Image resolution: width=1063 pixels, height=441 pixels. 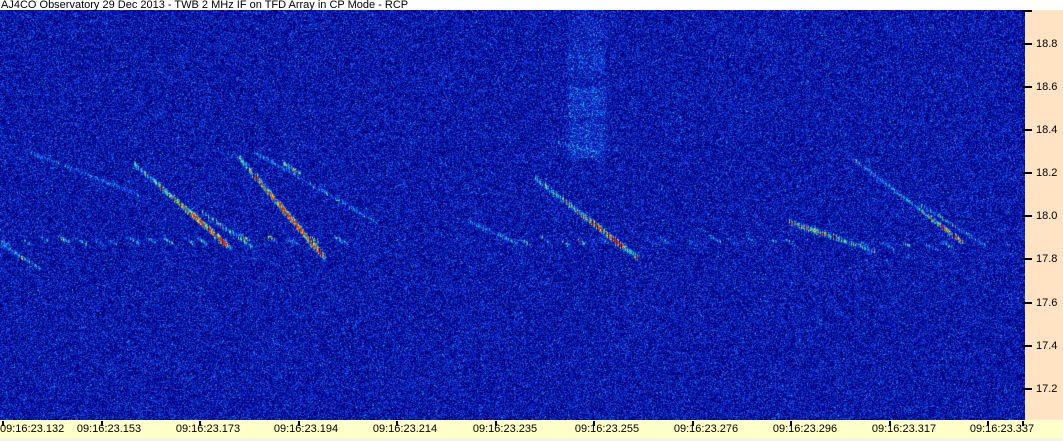 What do you see at coordinates (306, 429) in the screenshot?
I see `time-tick-label: 09:16:23.194` at bounding box center [306, 429].